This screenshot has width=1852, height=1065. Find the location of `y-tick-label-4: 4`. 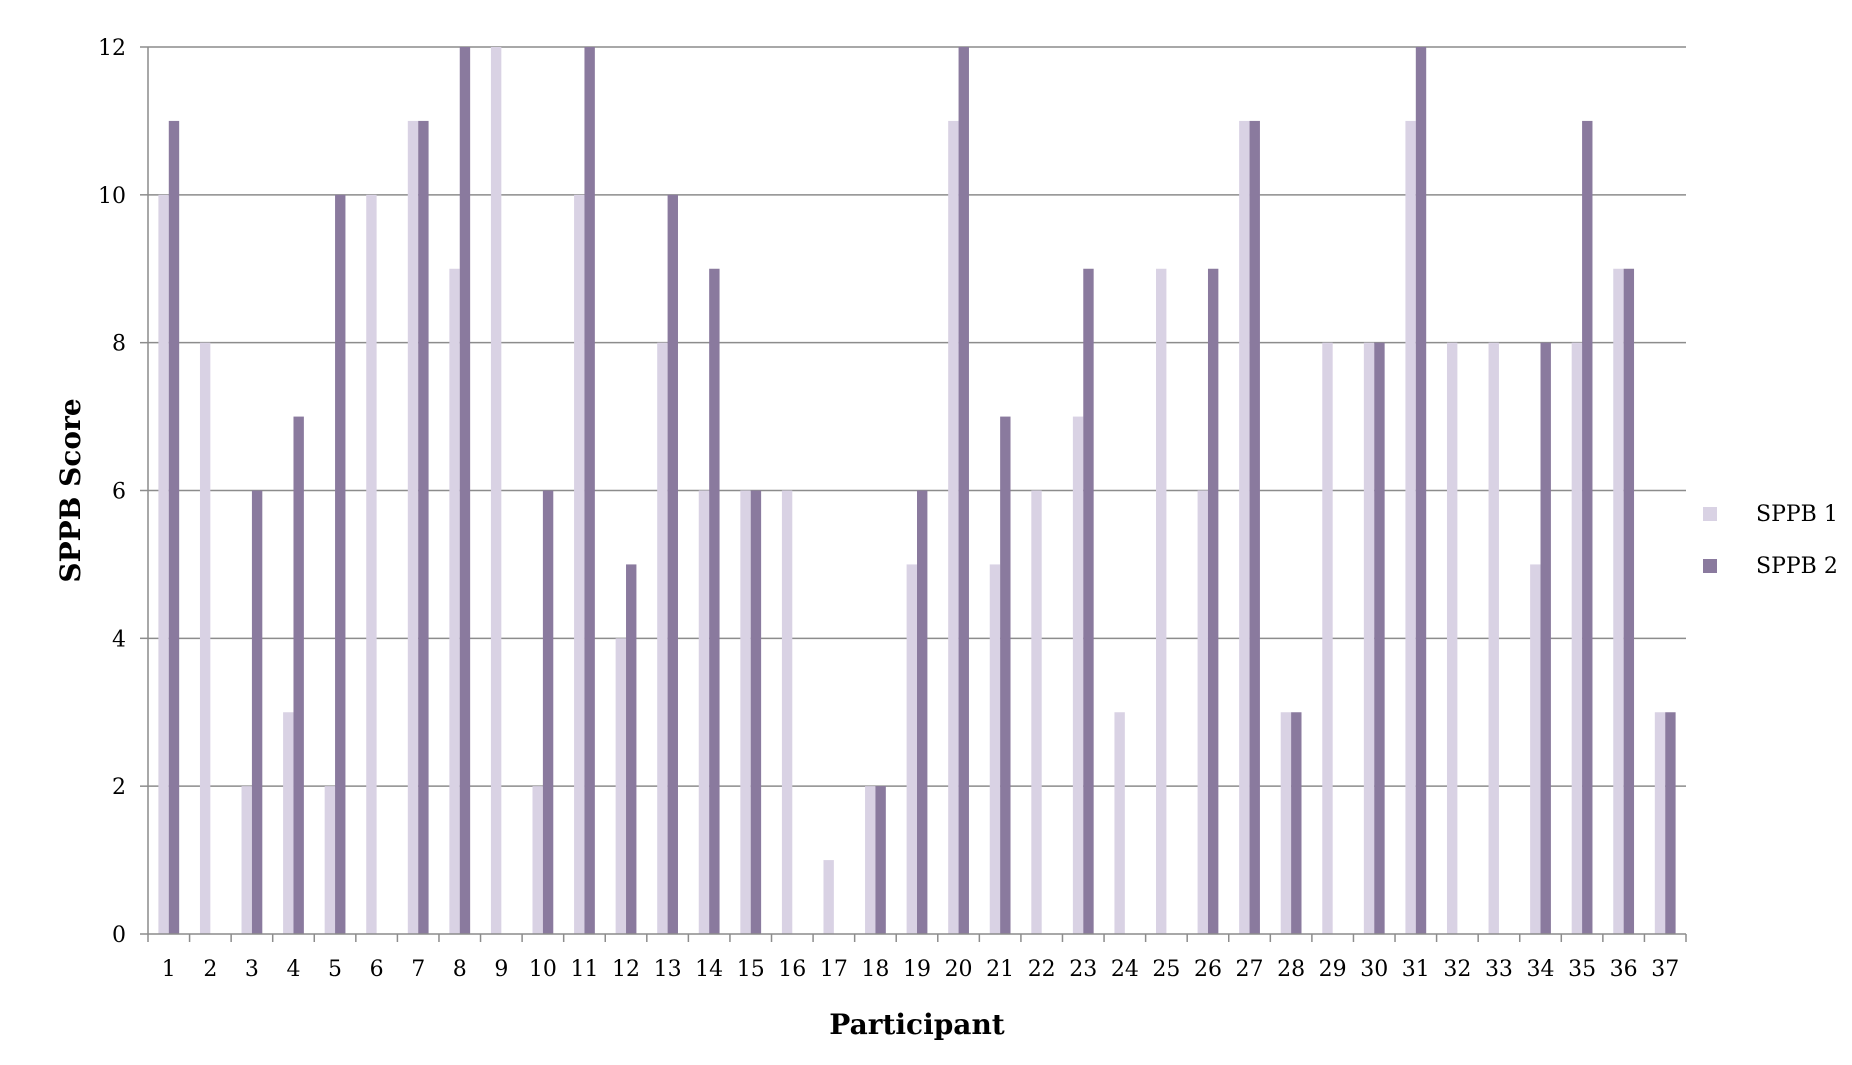

y-tick-label-4: 4 is located at coordinates (119, 639).